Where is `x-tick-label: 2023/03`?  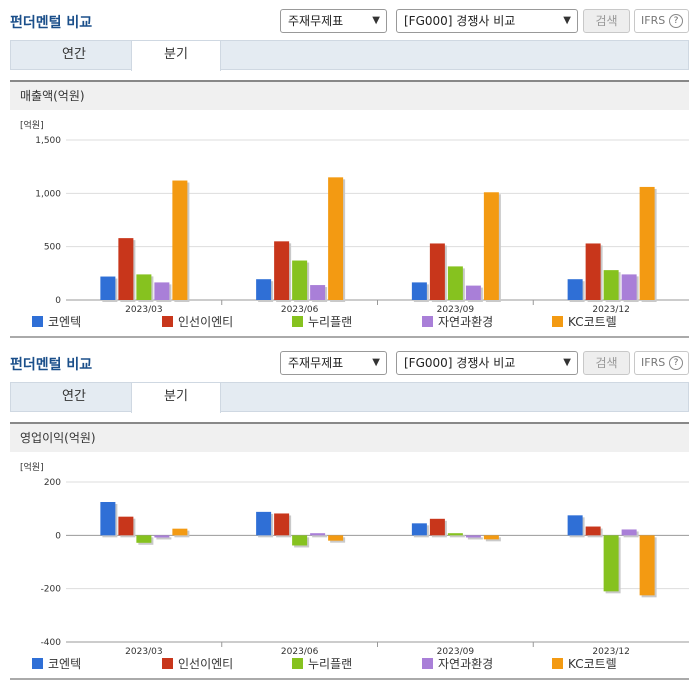 x-tick-label: 2023/03 is located at coordinates (143, 651).